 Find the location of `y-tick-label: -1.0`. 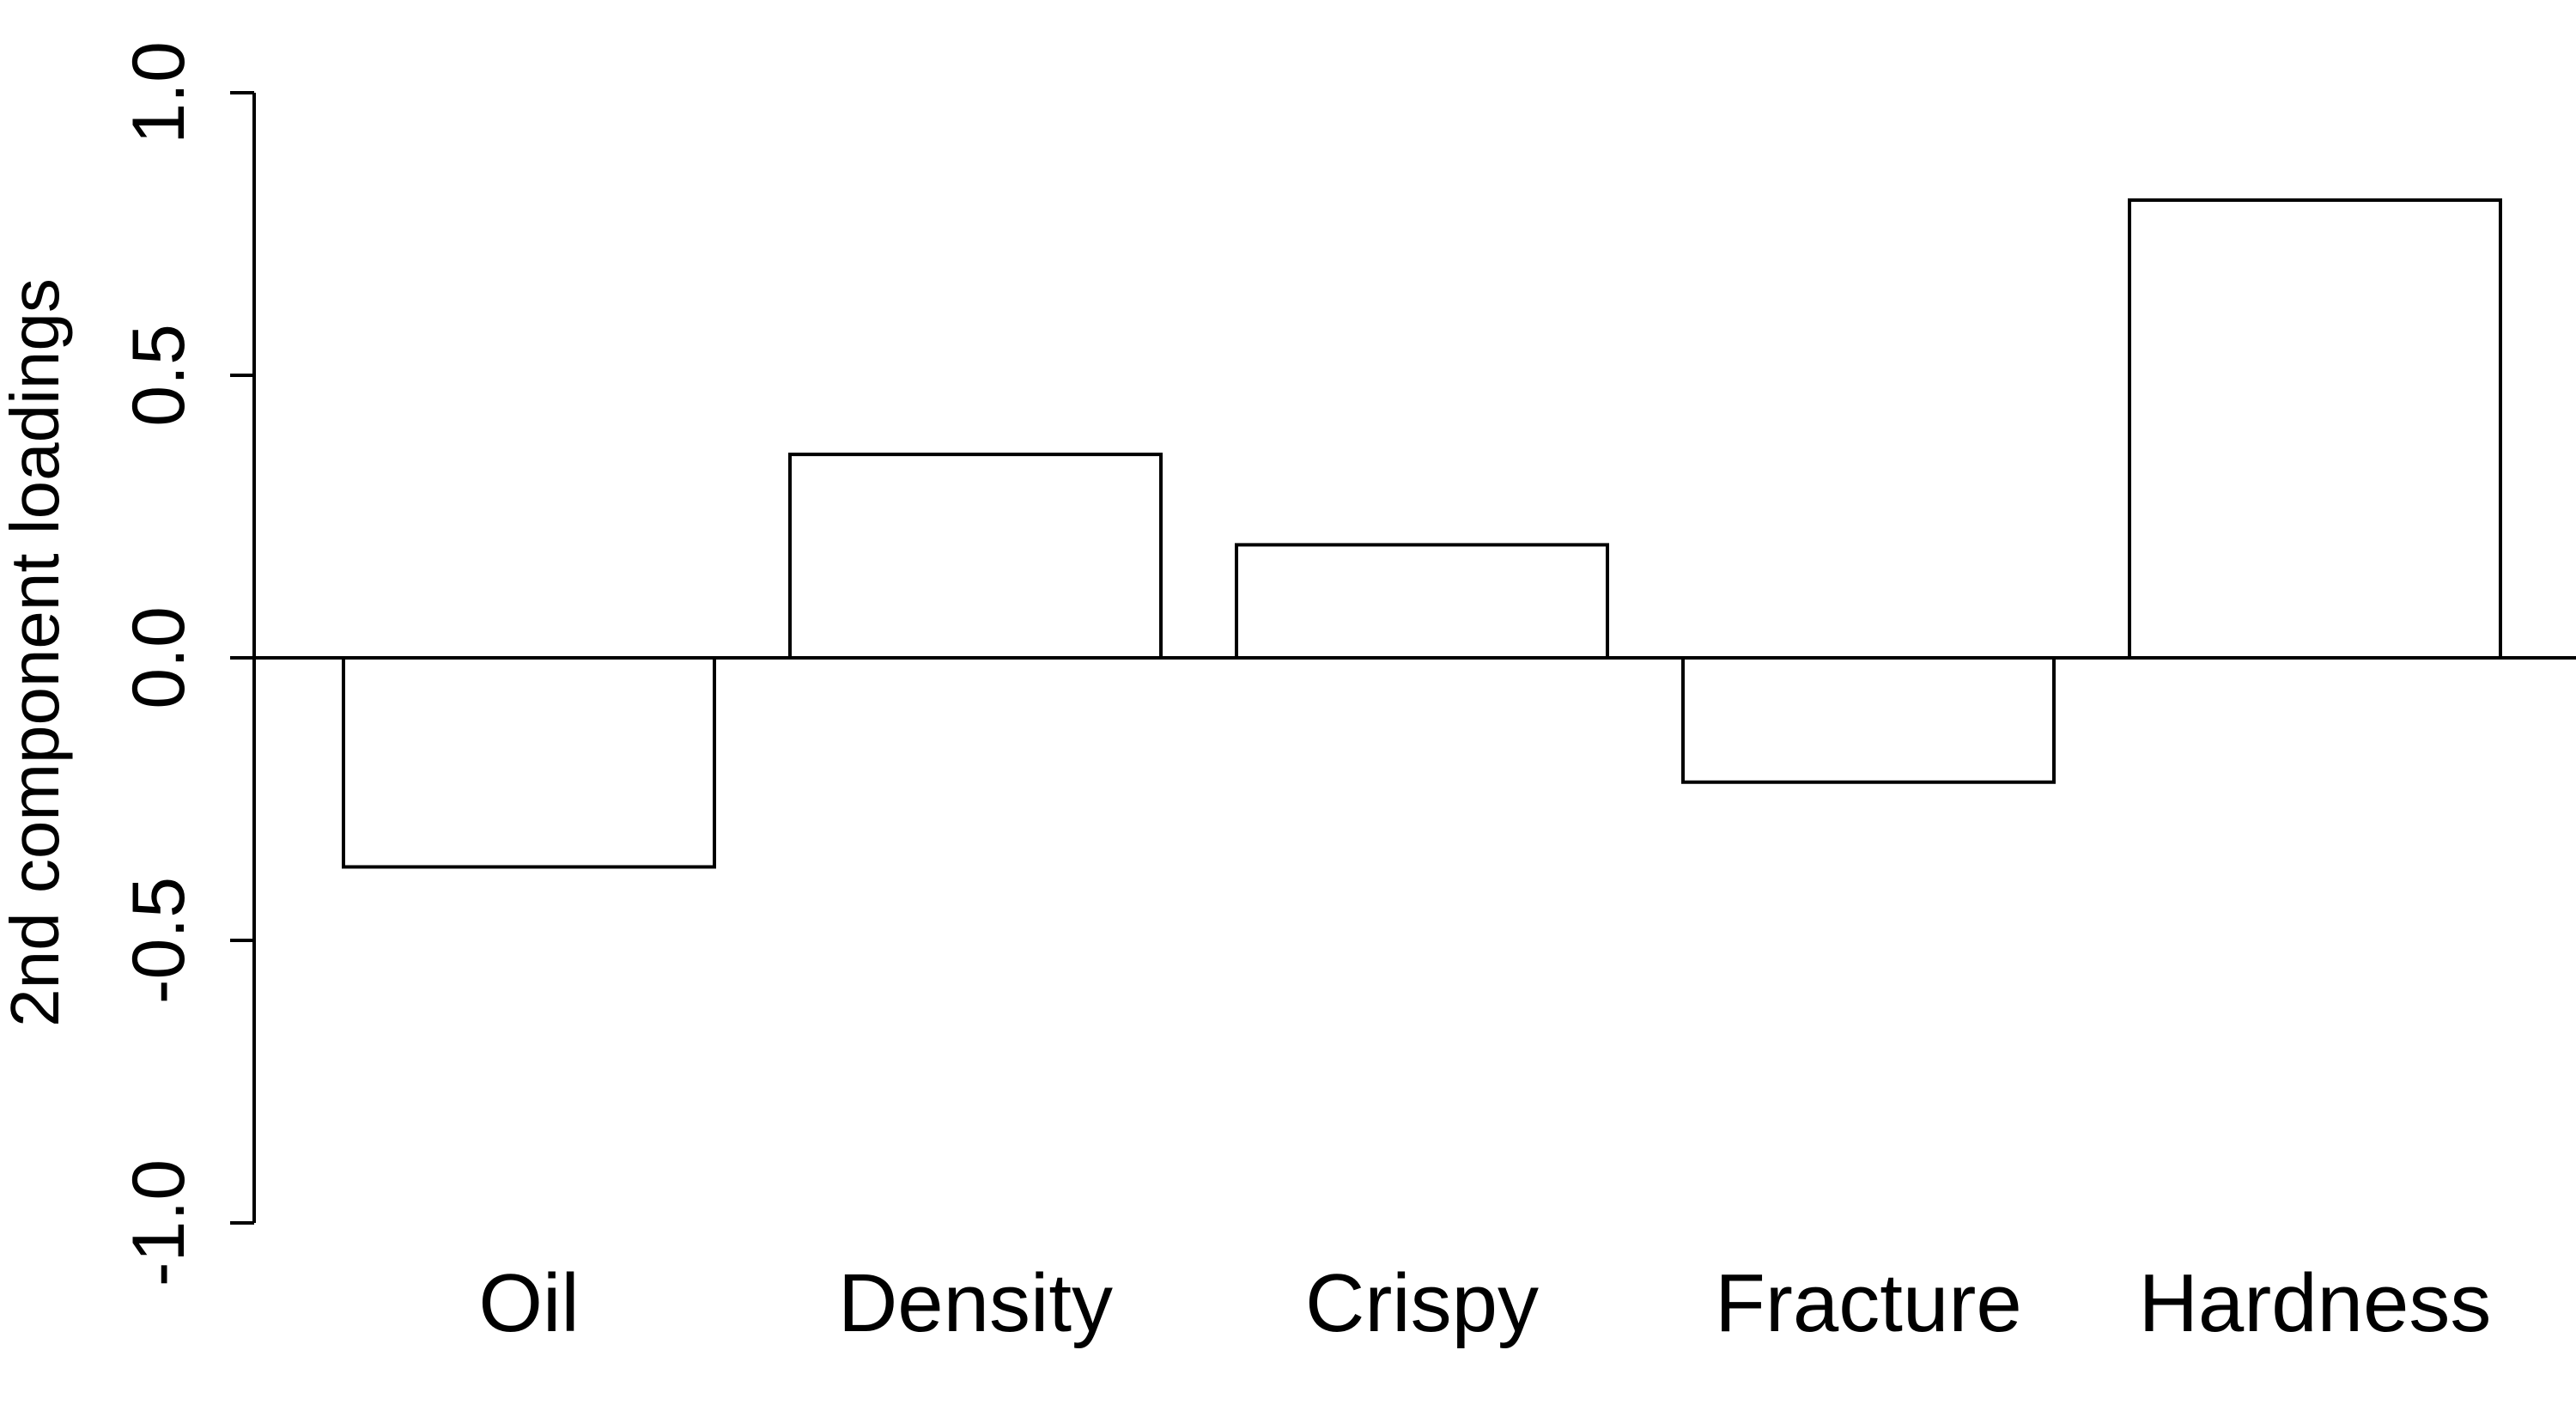

y-tick-label: -1.0 is located at coordinates (159, 1222).